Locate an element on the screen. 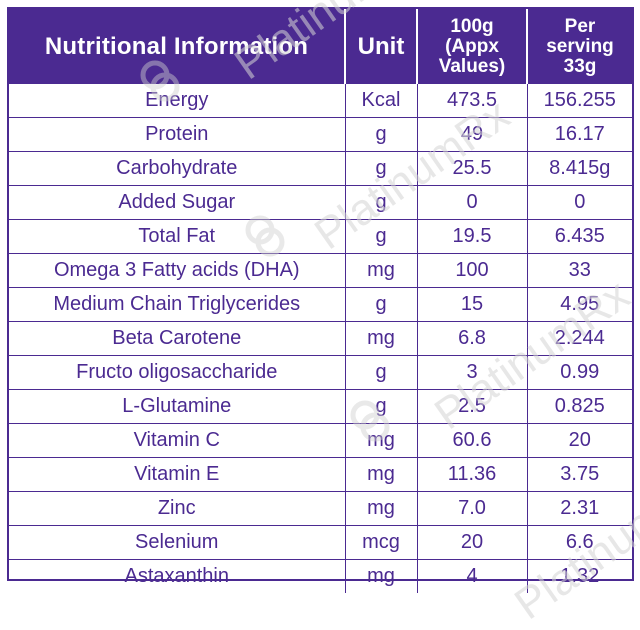  per-serving-cell: 0.825 is located at coordinates (579, 406).